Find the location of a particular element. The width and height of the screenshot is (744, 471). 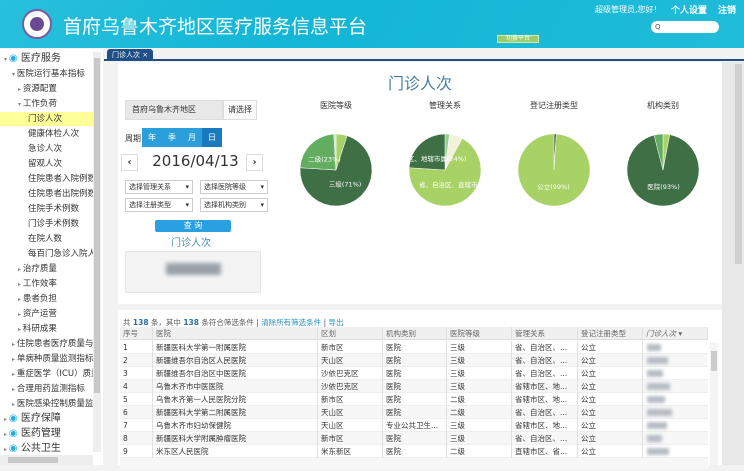

sidebar-item: 住院患者入院例数 is located at coordinates (46, 179).